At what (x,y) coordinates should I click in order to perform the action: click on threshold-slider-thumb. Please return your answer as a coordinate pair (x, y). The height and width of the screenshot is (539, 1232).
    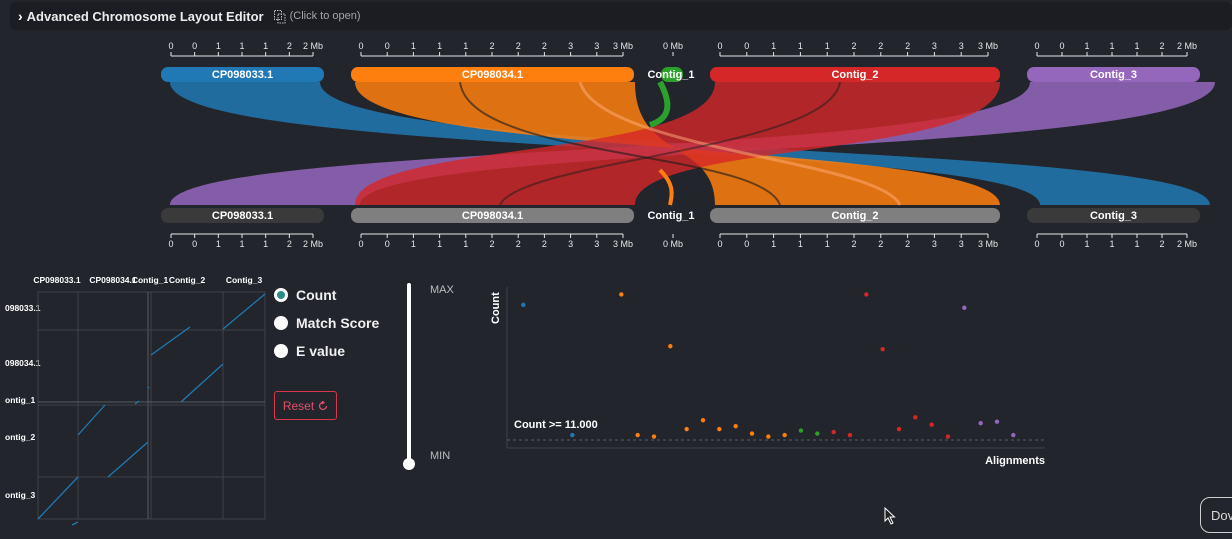
    Looking at the image, I should click on (409, 464).